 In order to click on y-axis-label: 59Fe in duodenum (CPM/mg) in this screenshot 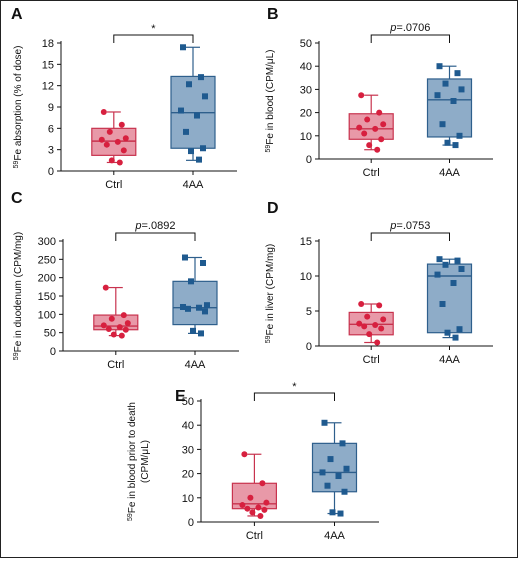, I will do `click(19, 296)`.